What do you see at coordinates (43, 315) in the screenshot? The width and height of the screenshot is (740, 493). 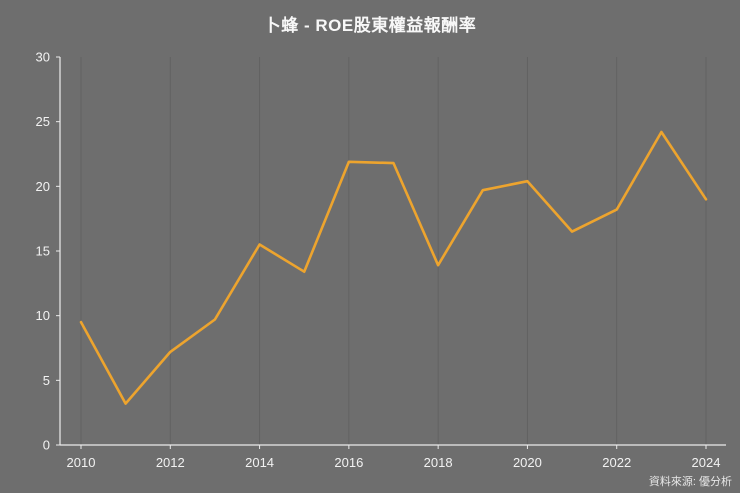 I see `y-tick-label: 10` at bounding box center [43, 315].